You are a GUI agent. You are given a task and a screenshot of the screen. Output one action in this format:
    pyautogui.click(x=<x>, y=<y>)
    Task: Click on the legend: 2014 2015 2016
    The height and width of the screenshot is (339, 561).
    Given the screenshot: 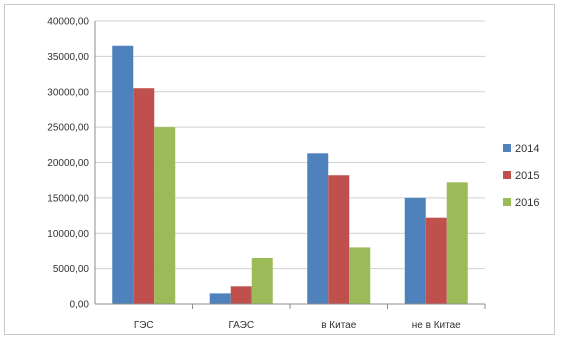 What is the action you would take?
    pyautogui.click(x=521, y=176)
    